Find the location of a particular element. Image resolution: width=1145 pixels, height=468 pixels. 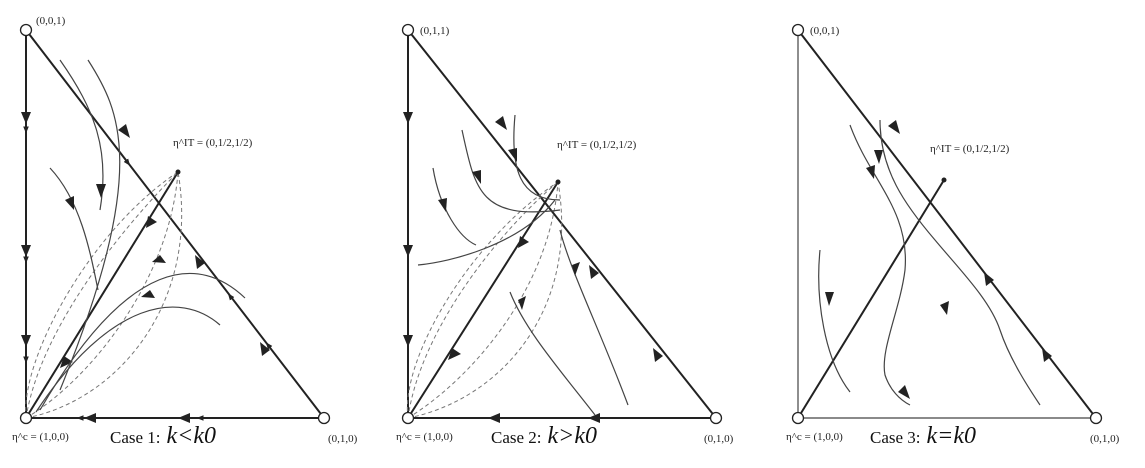

caption-prefix: Case 2: is located at coordinates (516, 437).